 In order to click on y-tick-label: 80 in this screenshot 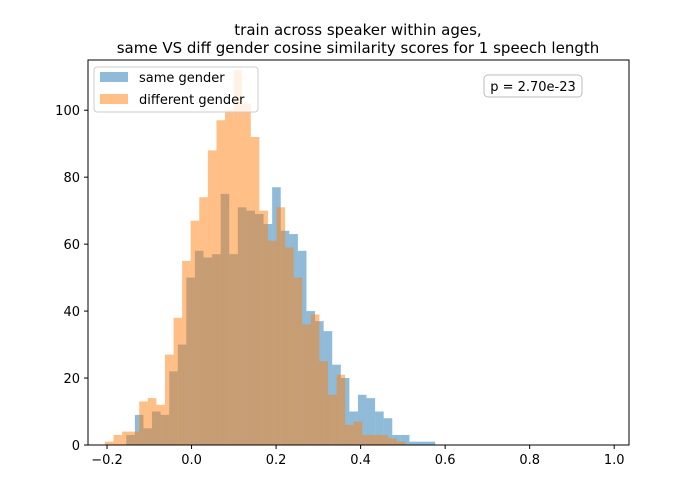, I will do `click(71, 178)`.